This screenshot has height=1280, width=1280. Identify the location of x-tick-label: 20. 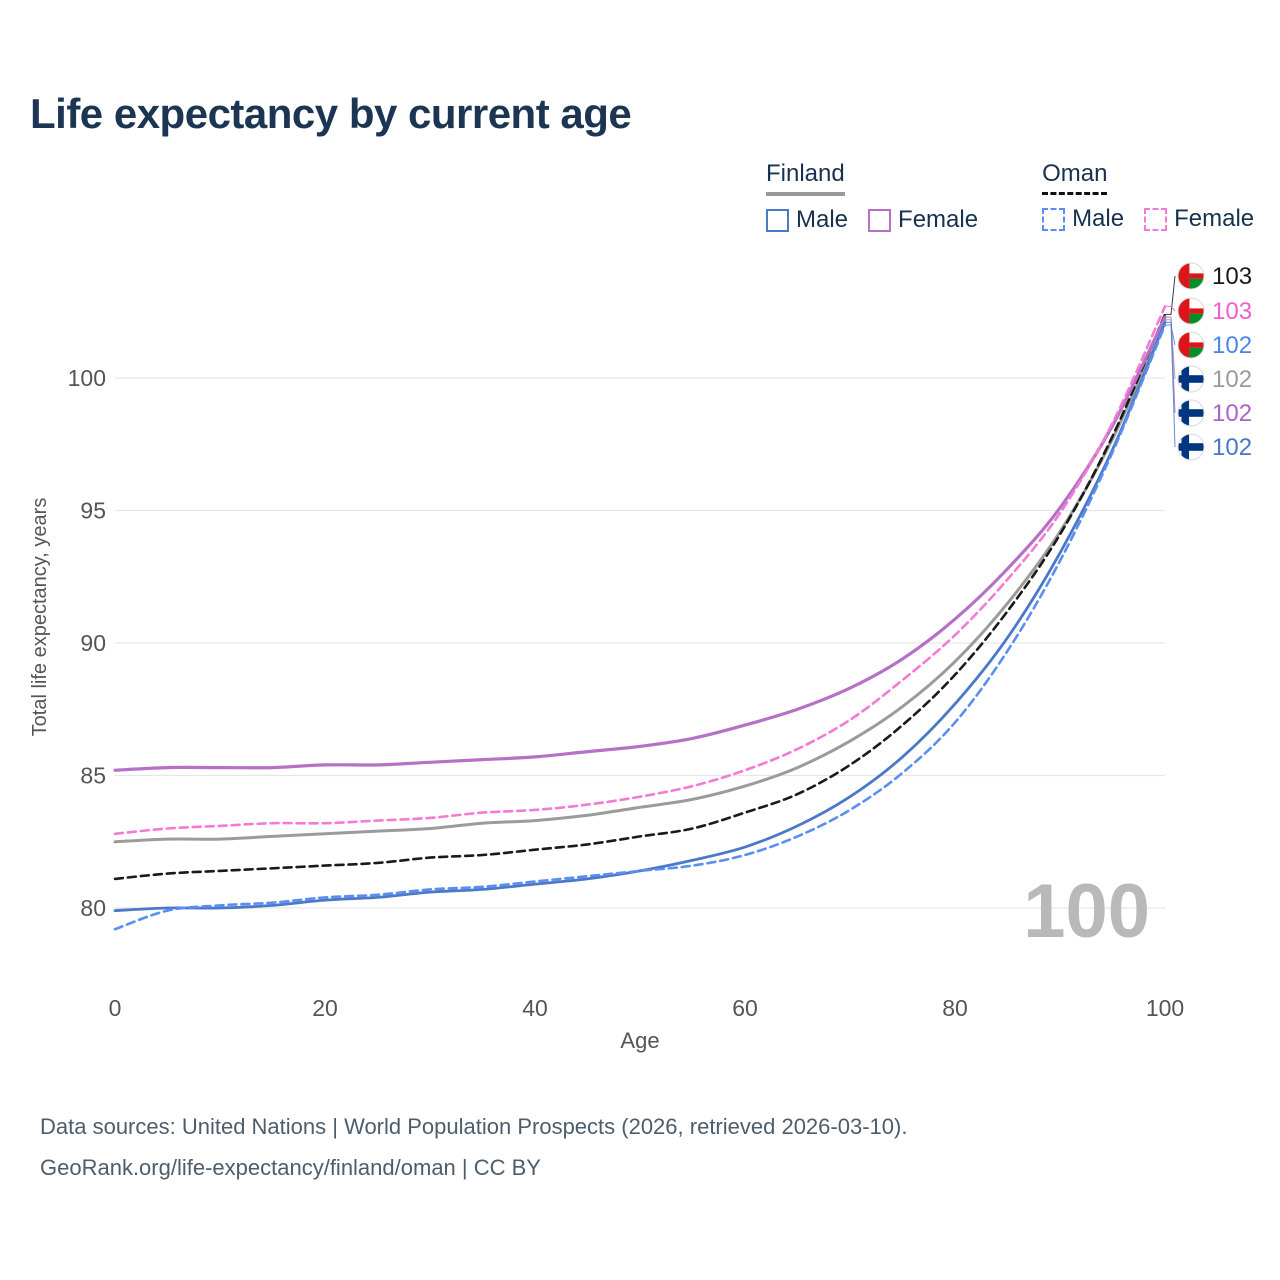
(325, 1008).